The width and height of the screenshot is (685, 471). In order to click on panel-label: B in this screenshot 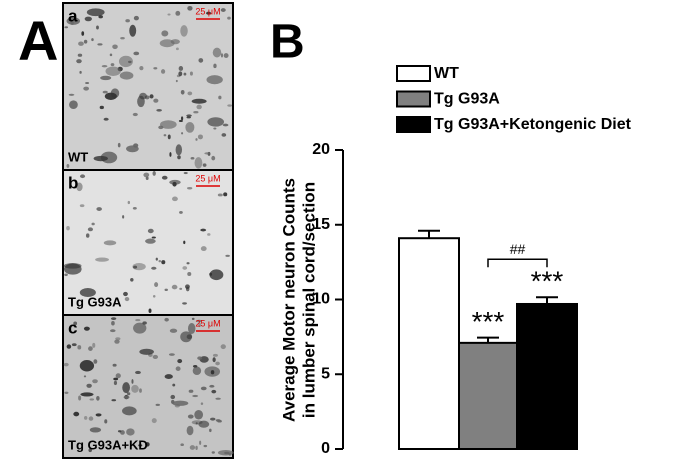, I will do `click(287, 42)`.